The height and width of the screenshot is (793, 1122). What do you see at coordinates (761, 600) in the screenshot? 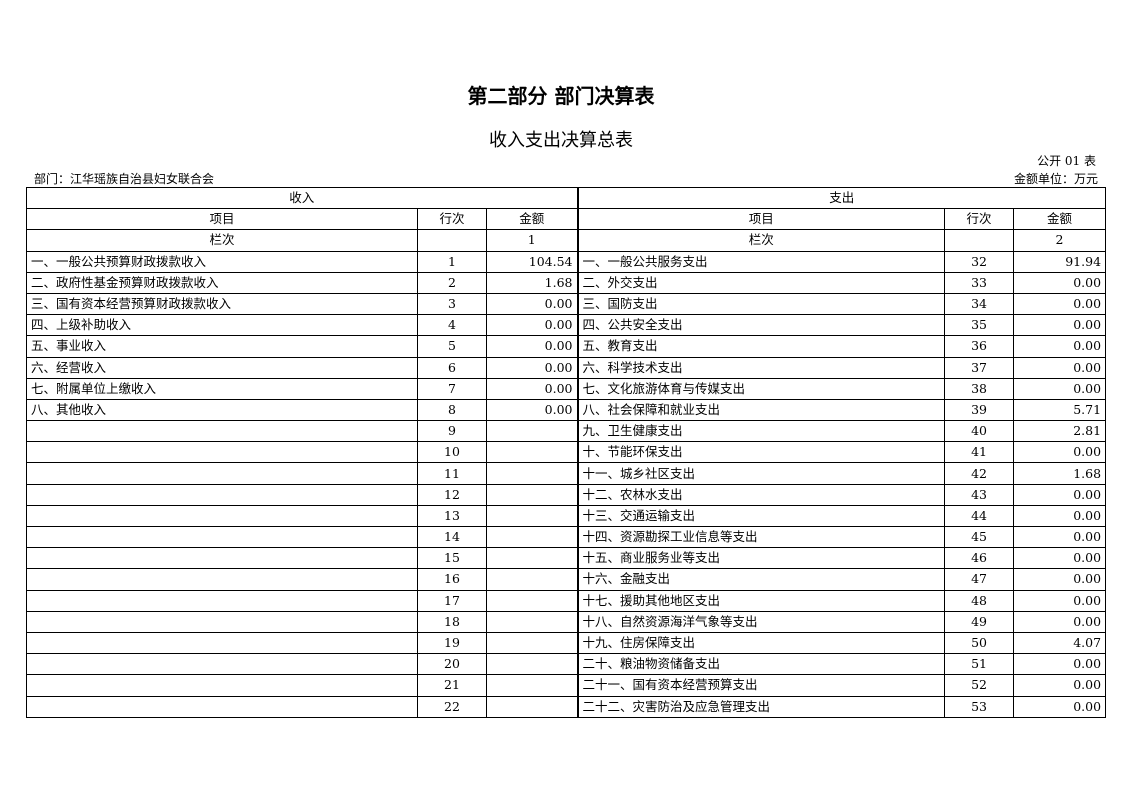
I see `expense-item-cell: 十七、援助其他地区支出` at bounding box center [761, 600].